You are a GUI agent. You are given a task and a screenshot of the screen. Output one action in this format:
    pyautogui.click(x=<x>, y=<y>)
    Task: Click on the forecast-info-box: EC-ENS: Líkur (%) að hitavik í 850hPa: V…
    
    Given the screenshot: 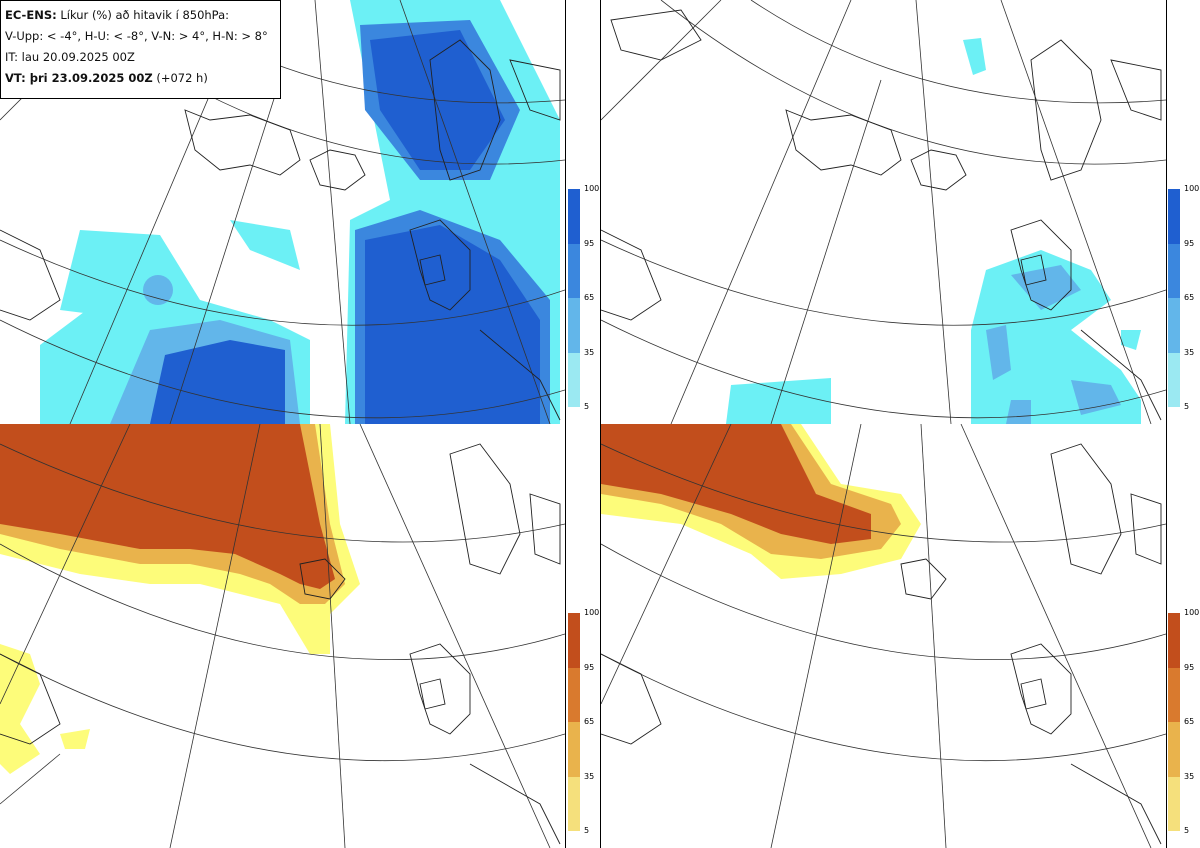 What is the action you would take?
    pyautogui.click(x=140, y=49)
    